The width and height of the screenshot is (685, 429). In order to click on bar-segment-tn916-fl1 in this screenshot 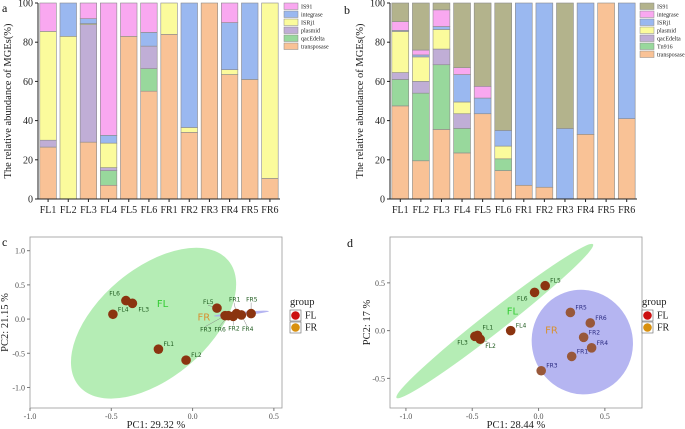, I will do `click(400, 93)`.